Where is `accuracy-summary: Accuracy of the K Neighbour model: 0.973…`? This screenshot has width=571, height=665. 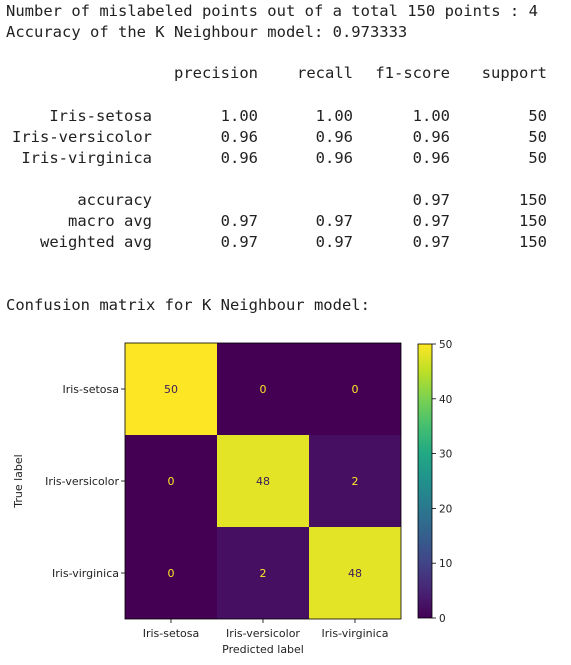
accuracy-summary: Accuracy of the K Neighbour model: 0.973… is located at coordinates (207, 32).